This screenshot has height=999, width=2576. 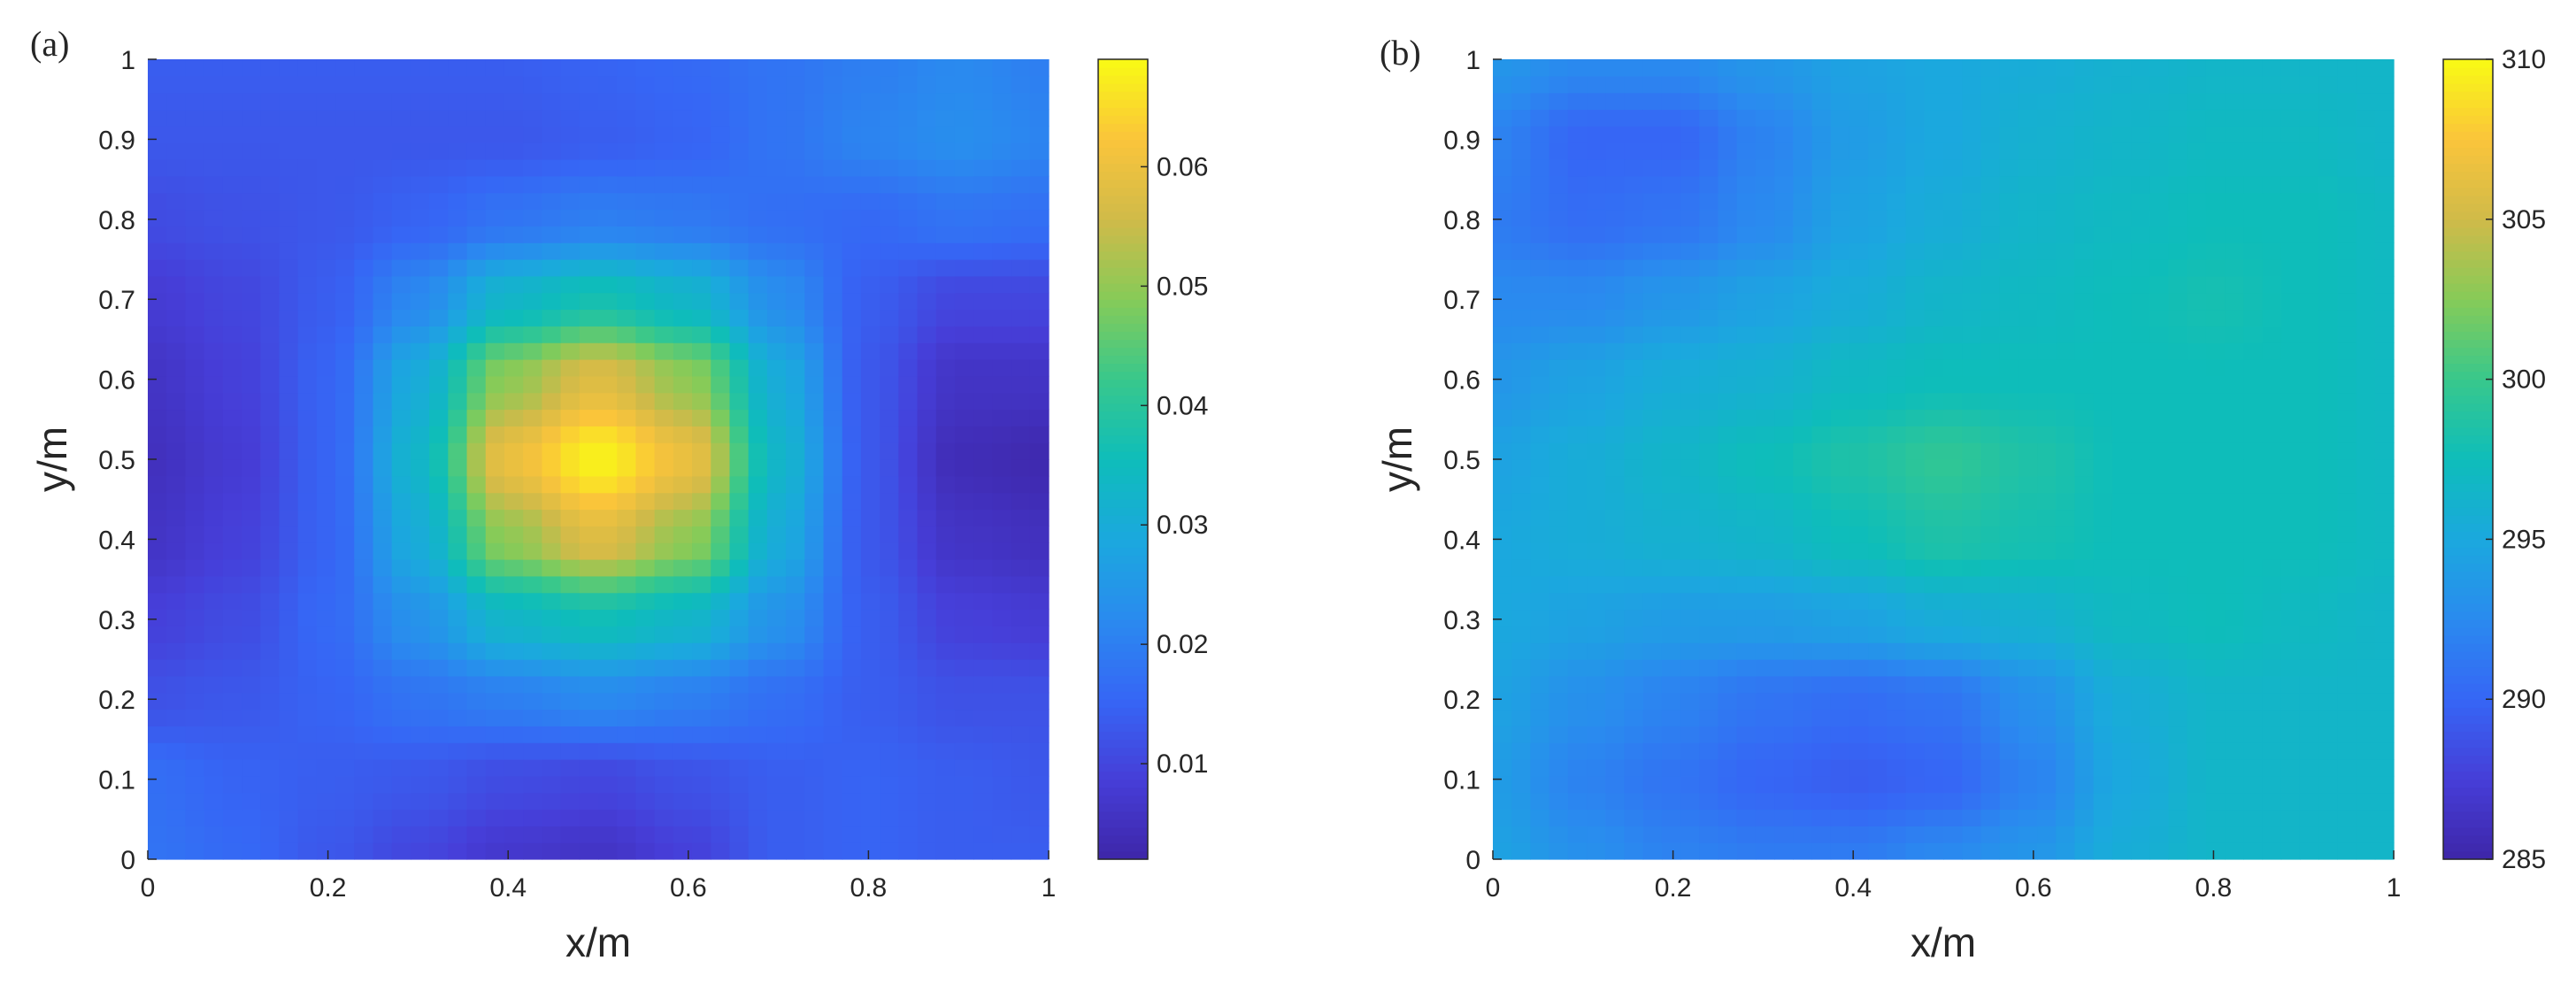 What do you see at coordinates (1461, 460) in the screenshot?
I see `y-tick-label: 0.5` at bounding box center [1461, 460].